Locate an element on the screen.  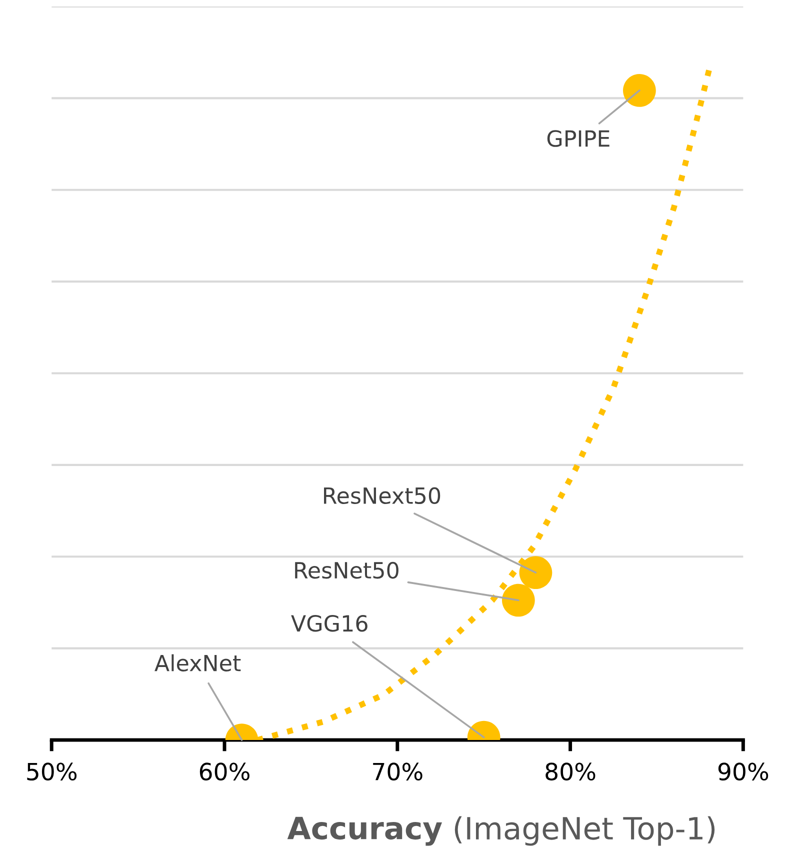
annotation: GPIPE is located at coordinates (578, 138).